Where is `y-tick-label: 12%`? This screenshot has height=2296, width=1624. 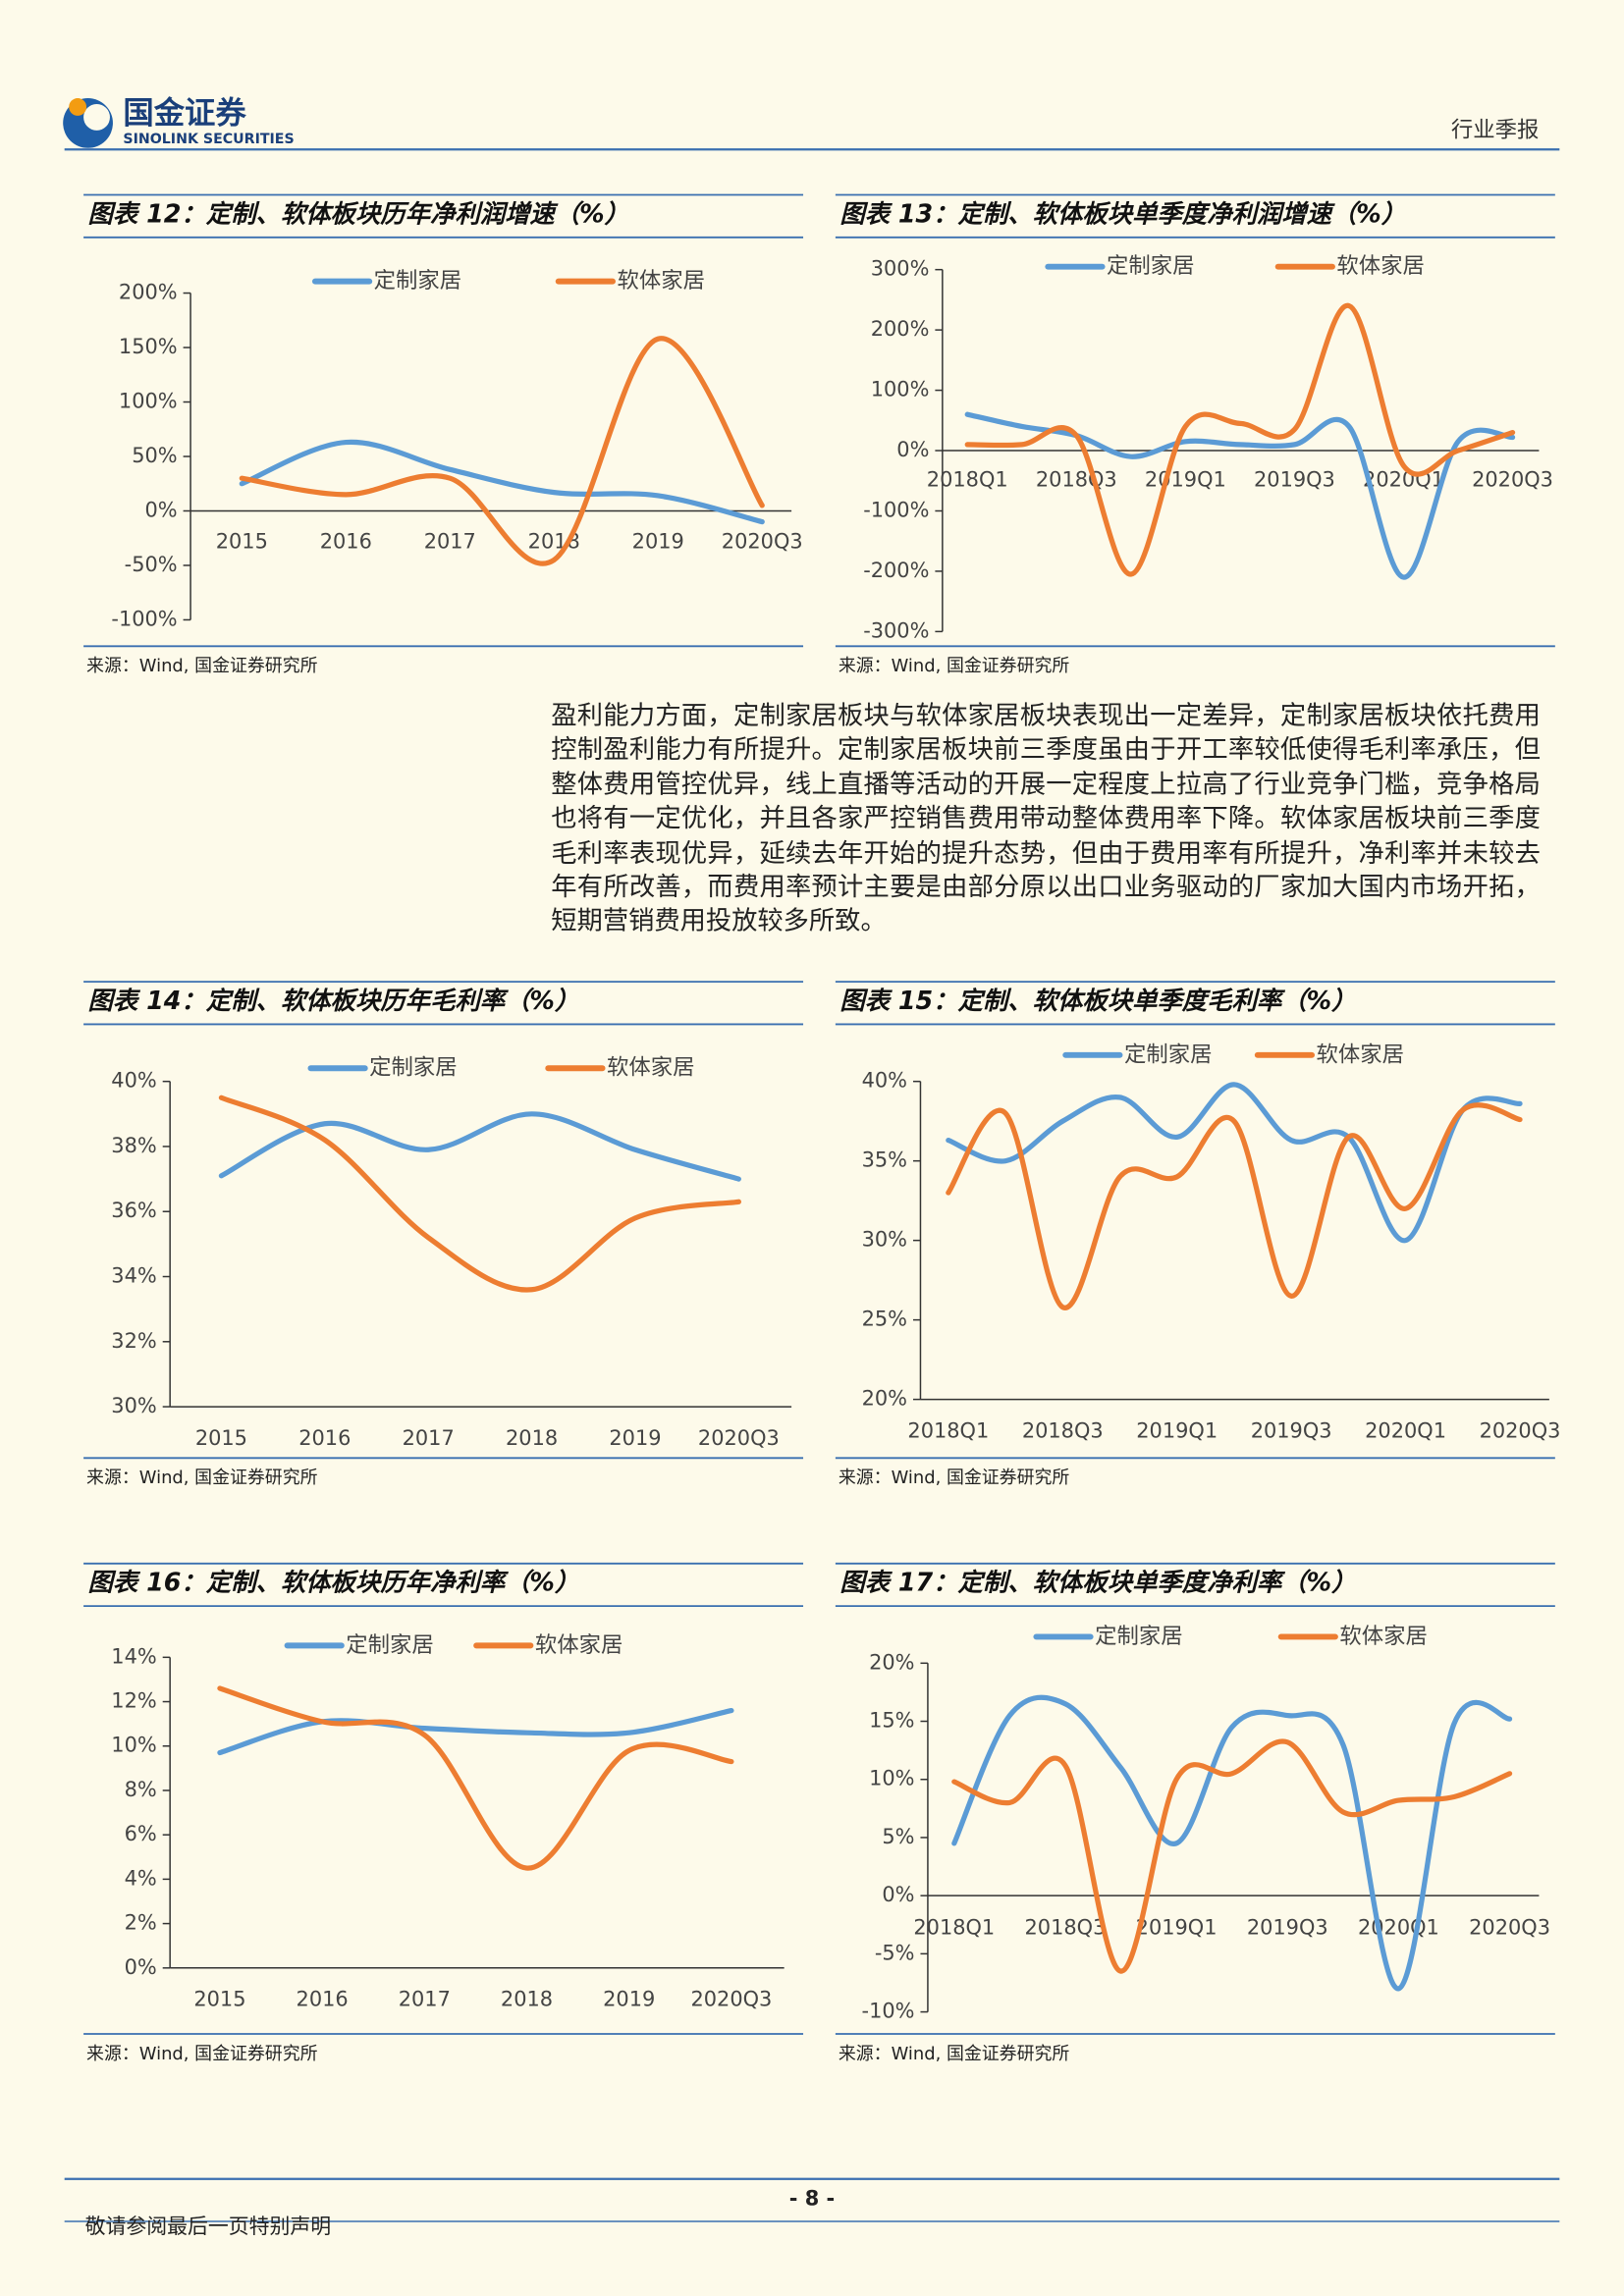 y-tick-label: 12% is located at coordinates (133, 1701).